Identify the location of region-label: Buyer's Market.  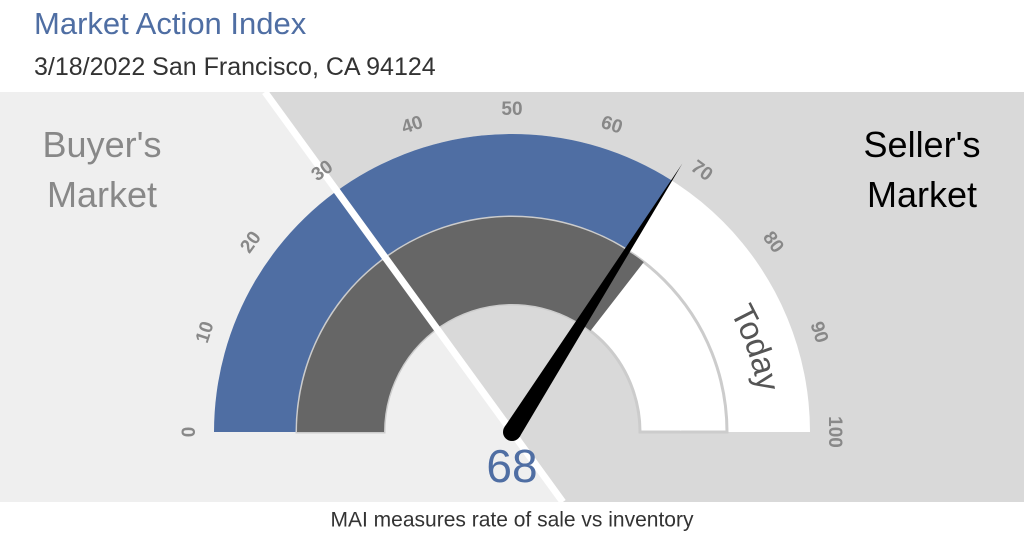
(102, 169).